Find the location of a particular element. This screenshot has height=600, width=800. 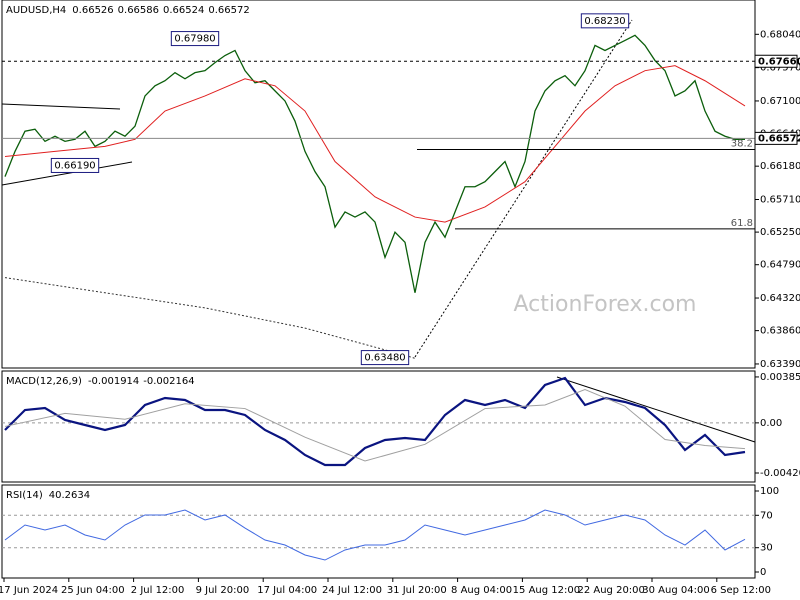

annotation-label: 0.68230 is located at coordinates (604, 21).